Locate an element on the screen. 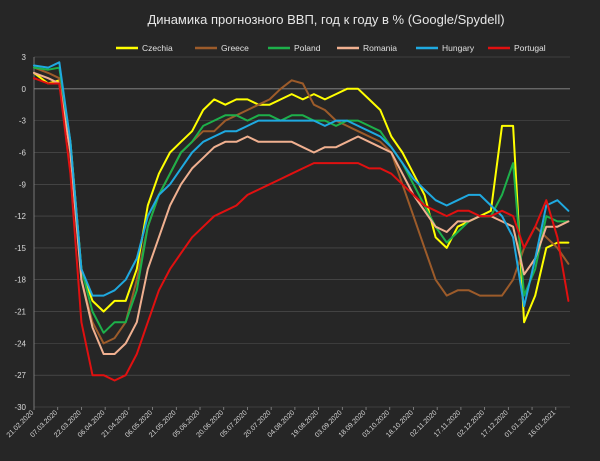 The image size is (600, 461). y-tick-label: -21 is located at coordinates (20, 312).